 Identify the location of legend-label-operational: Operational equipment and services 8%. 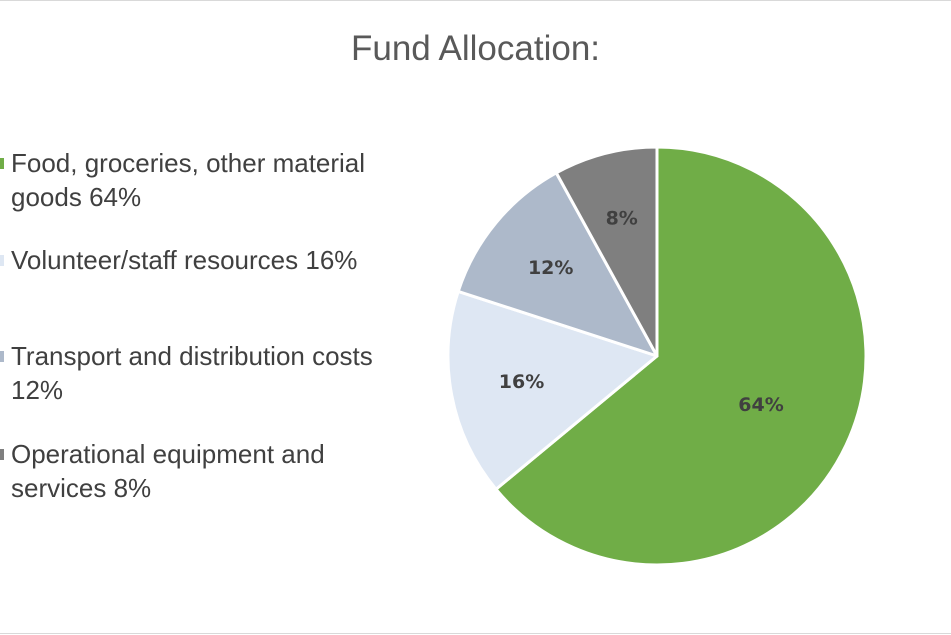
(168, 471).